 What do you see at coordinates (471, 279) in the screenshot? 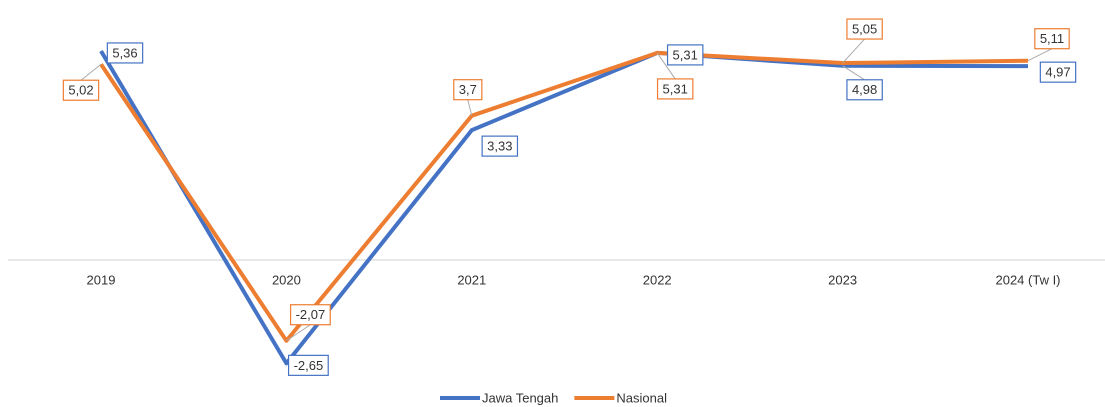
I see `x-tick-label: 2021` at bounding box center [471, 279].